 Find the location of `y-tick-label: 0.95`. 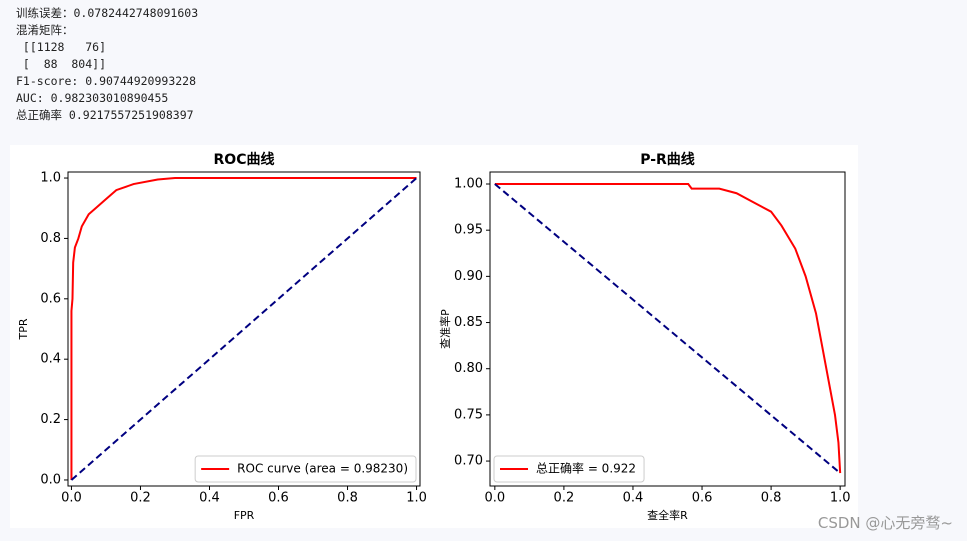

y-tick-label: 0.95 is located at coordinates (468, 230).